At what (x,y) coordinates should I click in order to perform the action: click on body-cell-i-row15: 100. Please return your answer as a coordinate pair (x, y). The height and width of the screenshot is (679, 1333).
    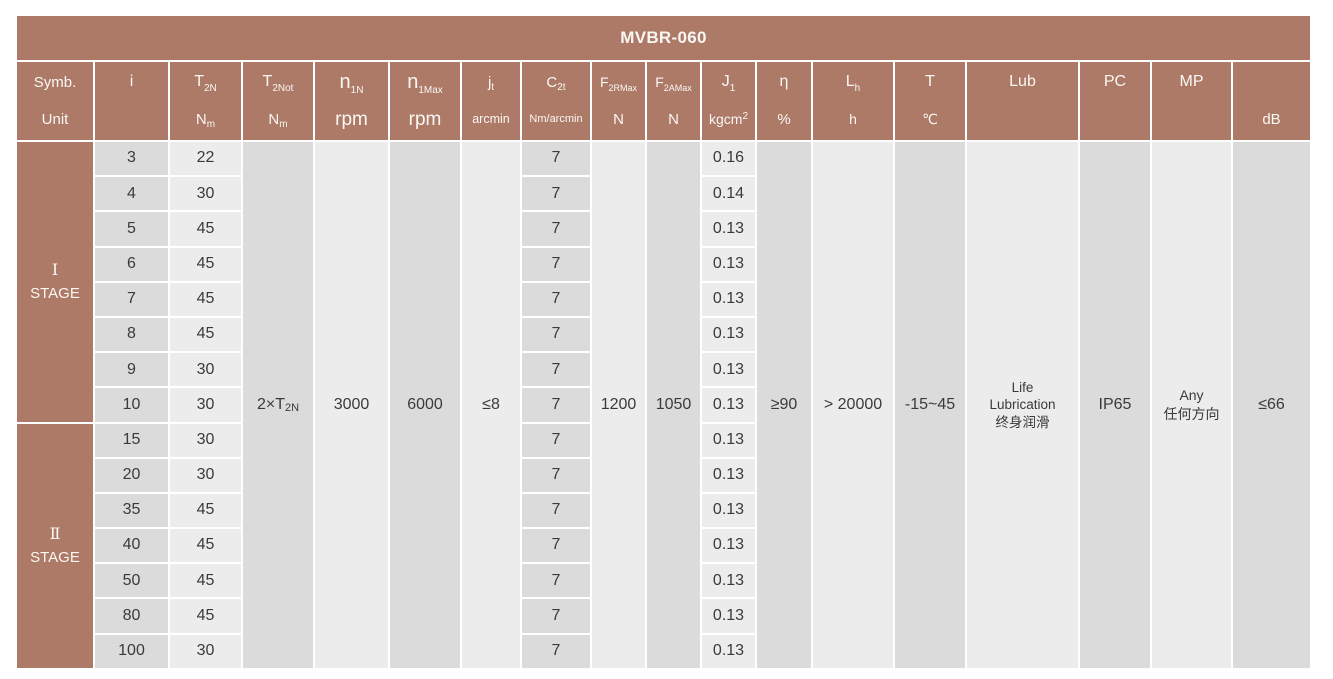
    Looking at the image, I should click on (131, 651).